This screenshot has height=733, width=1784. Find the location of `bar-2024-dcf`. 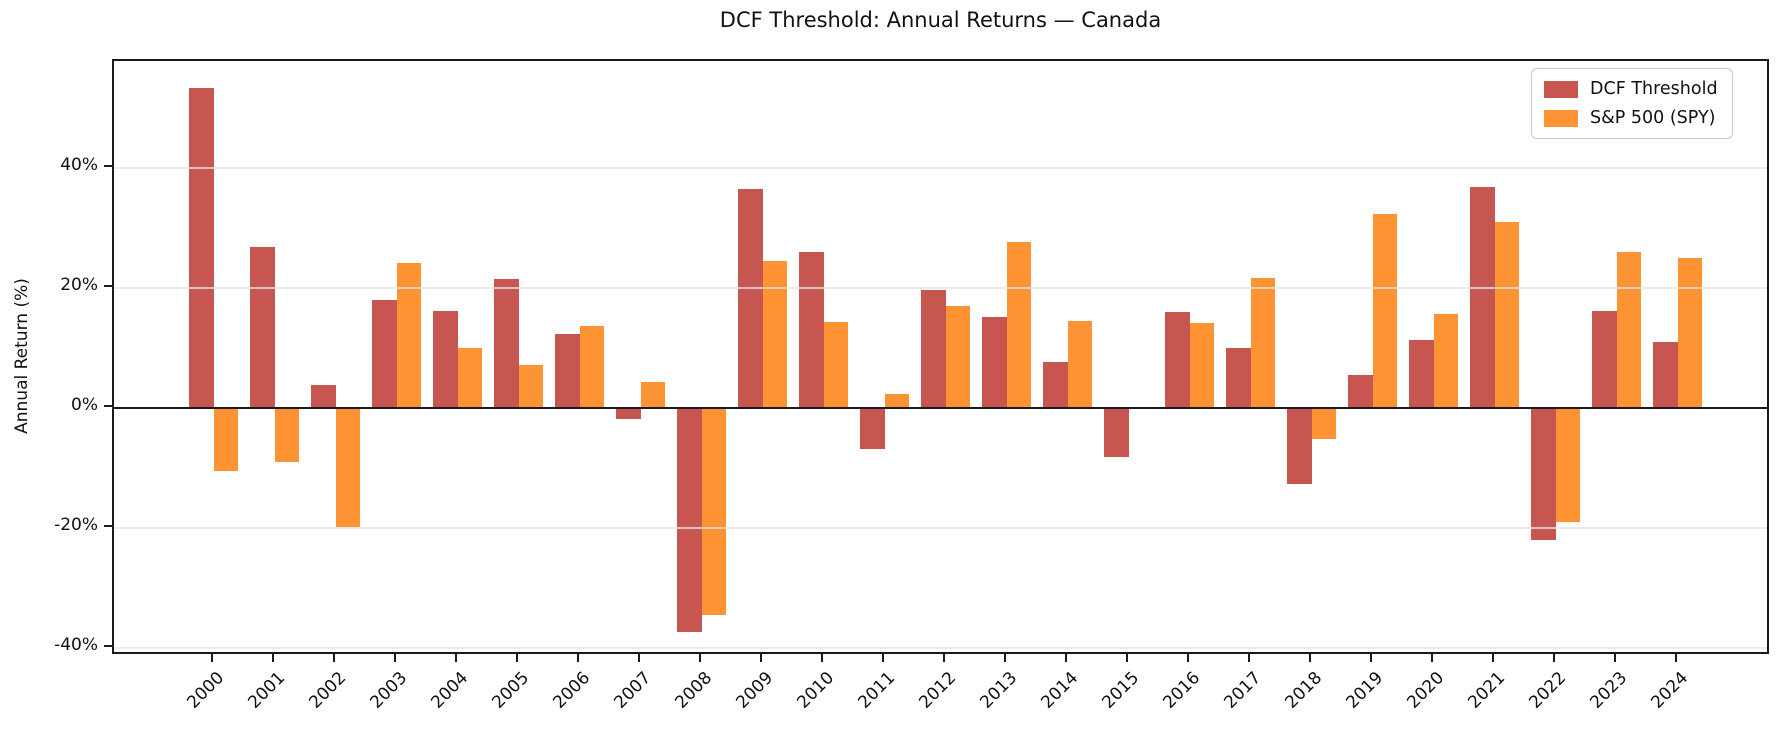

bar-2024-dcf is located at coordinates (1665, 375).